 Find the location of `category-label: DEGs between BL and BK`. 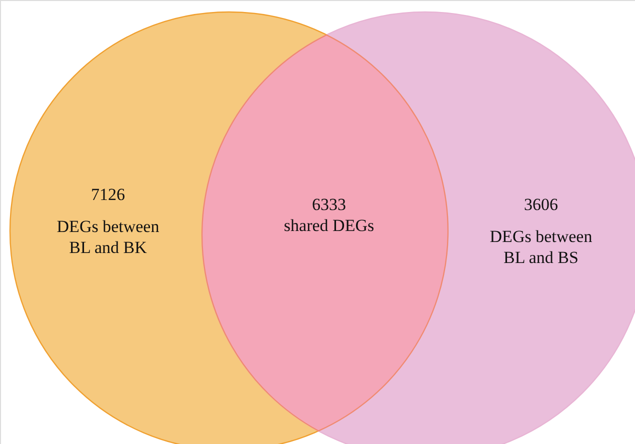

category-label: DEGs between BL and BK is located at coordinates (108, 237).